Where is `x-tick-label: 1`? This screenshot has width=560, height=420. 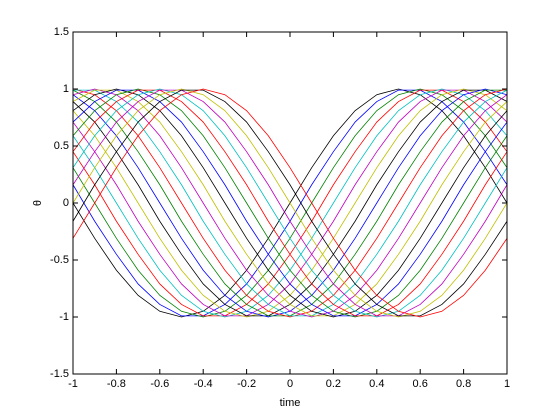 x-tick-label: 1 is located at coordinates (507, 384).